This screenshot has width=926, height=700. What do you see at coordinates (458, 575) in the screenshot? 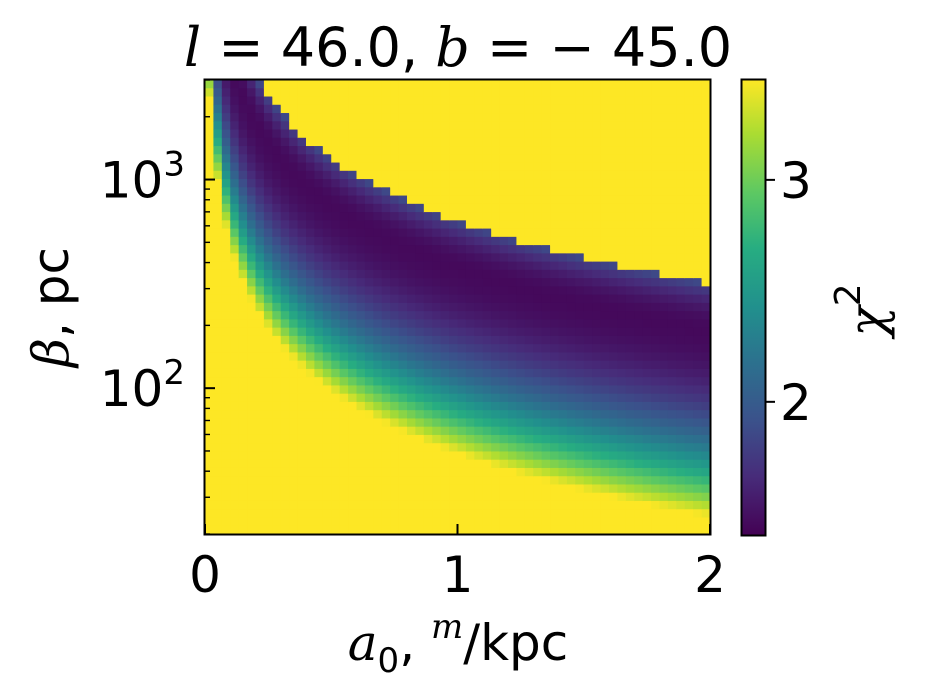
I see `x-tick-label: 1` at bounding box center [458, 575].